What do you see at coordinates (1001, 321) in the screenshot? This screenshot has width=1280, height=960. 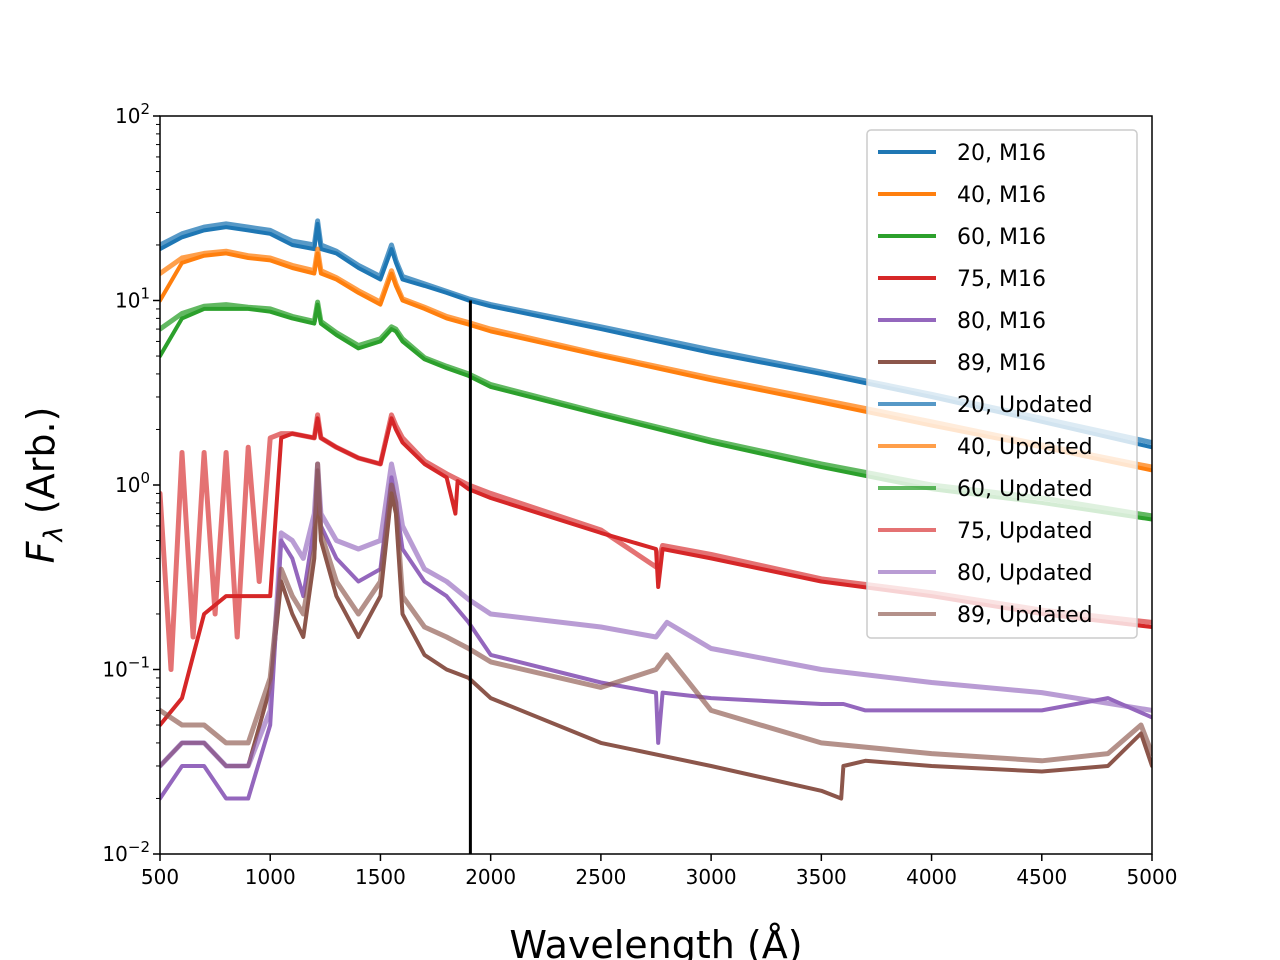 I see `legend-label: 80, M16` at bounding box center [1001, 321].